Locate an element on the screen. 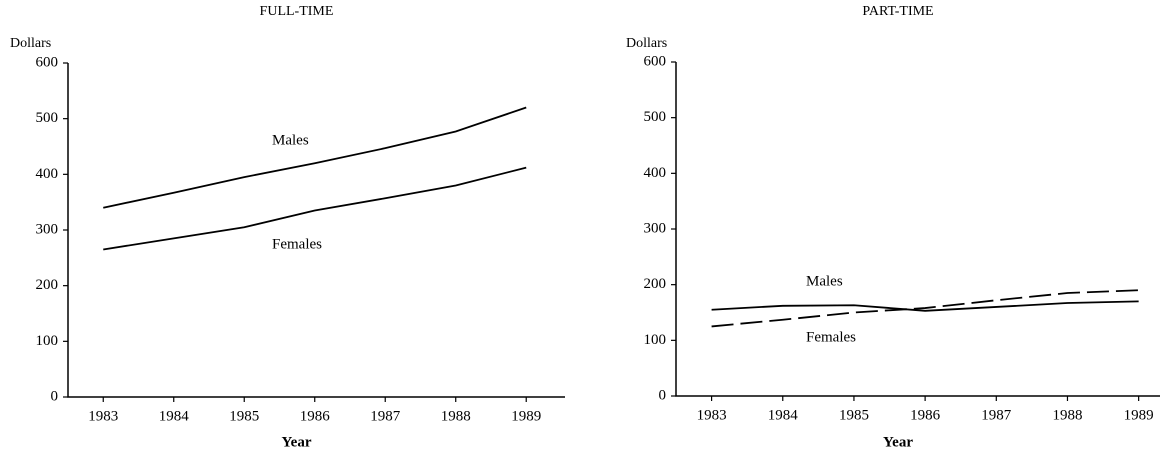  chart-title: PART-TIME is located at coordinates (897, 11).